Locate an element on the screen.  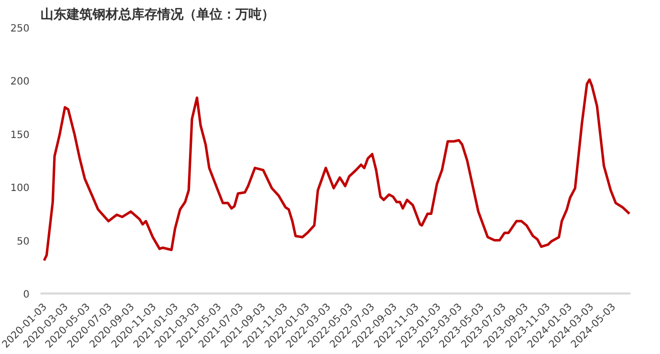
y-tick-label: 200 is located at coordinates (20, 82).